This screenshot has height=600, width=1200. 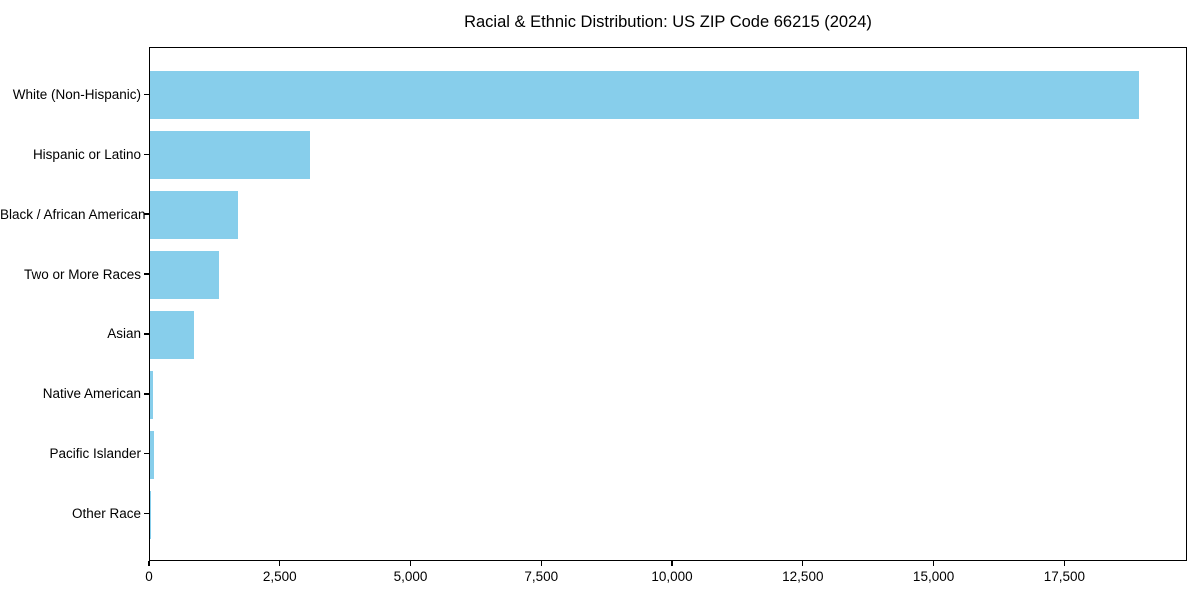 I want to click on y-tick-label: Two or More Races, so click(x=82, y=274).